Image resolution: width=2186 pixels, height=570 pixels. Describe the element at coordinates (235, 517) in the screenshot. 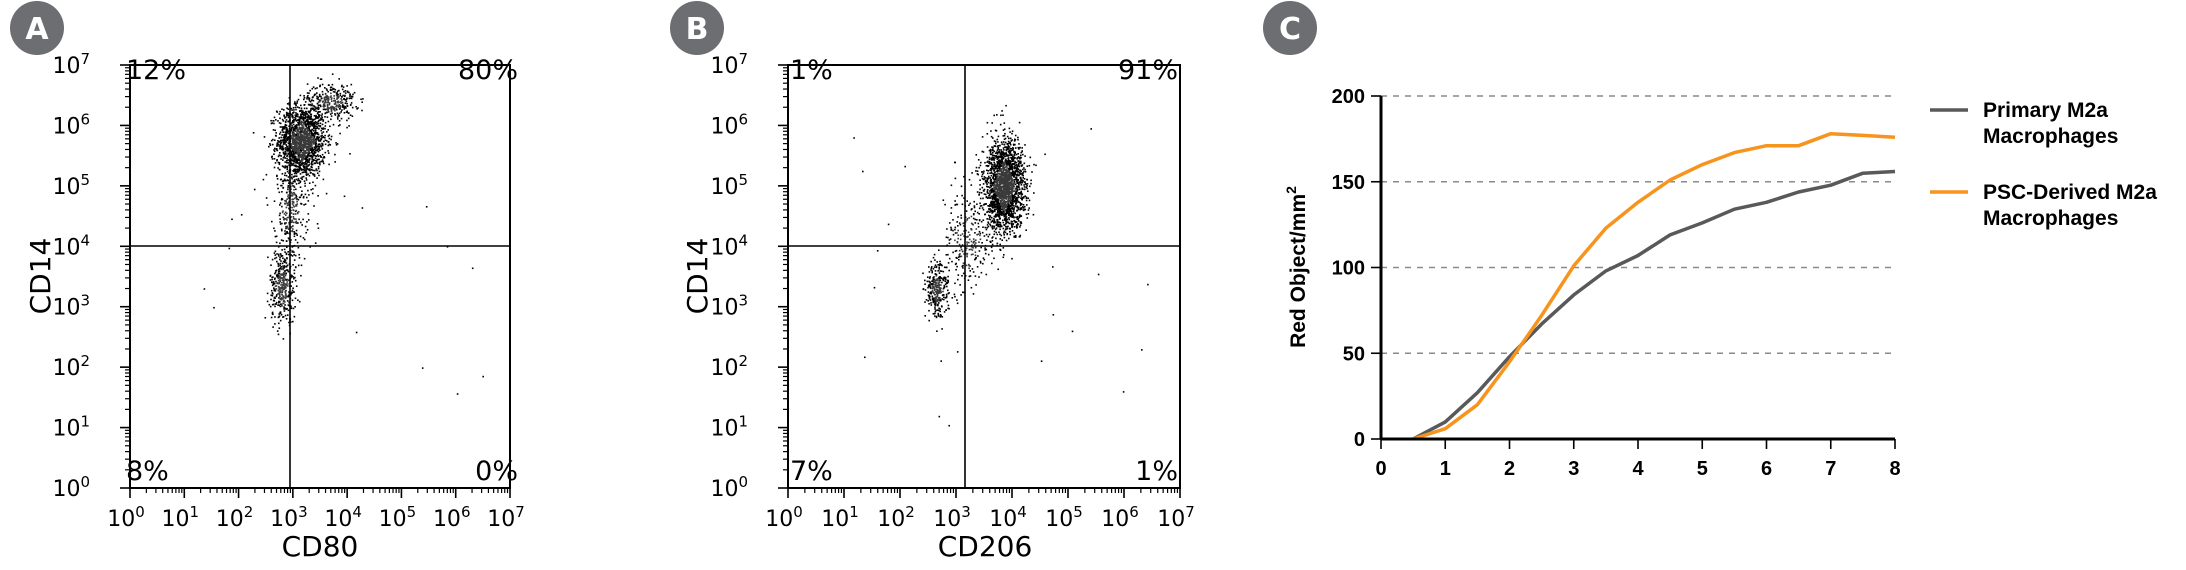

I see `panel-a-x-tick-label: 10²` at that location.